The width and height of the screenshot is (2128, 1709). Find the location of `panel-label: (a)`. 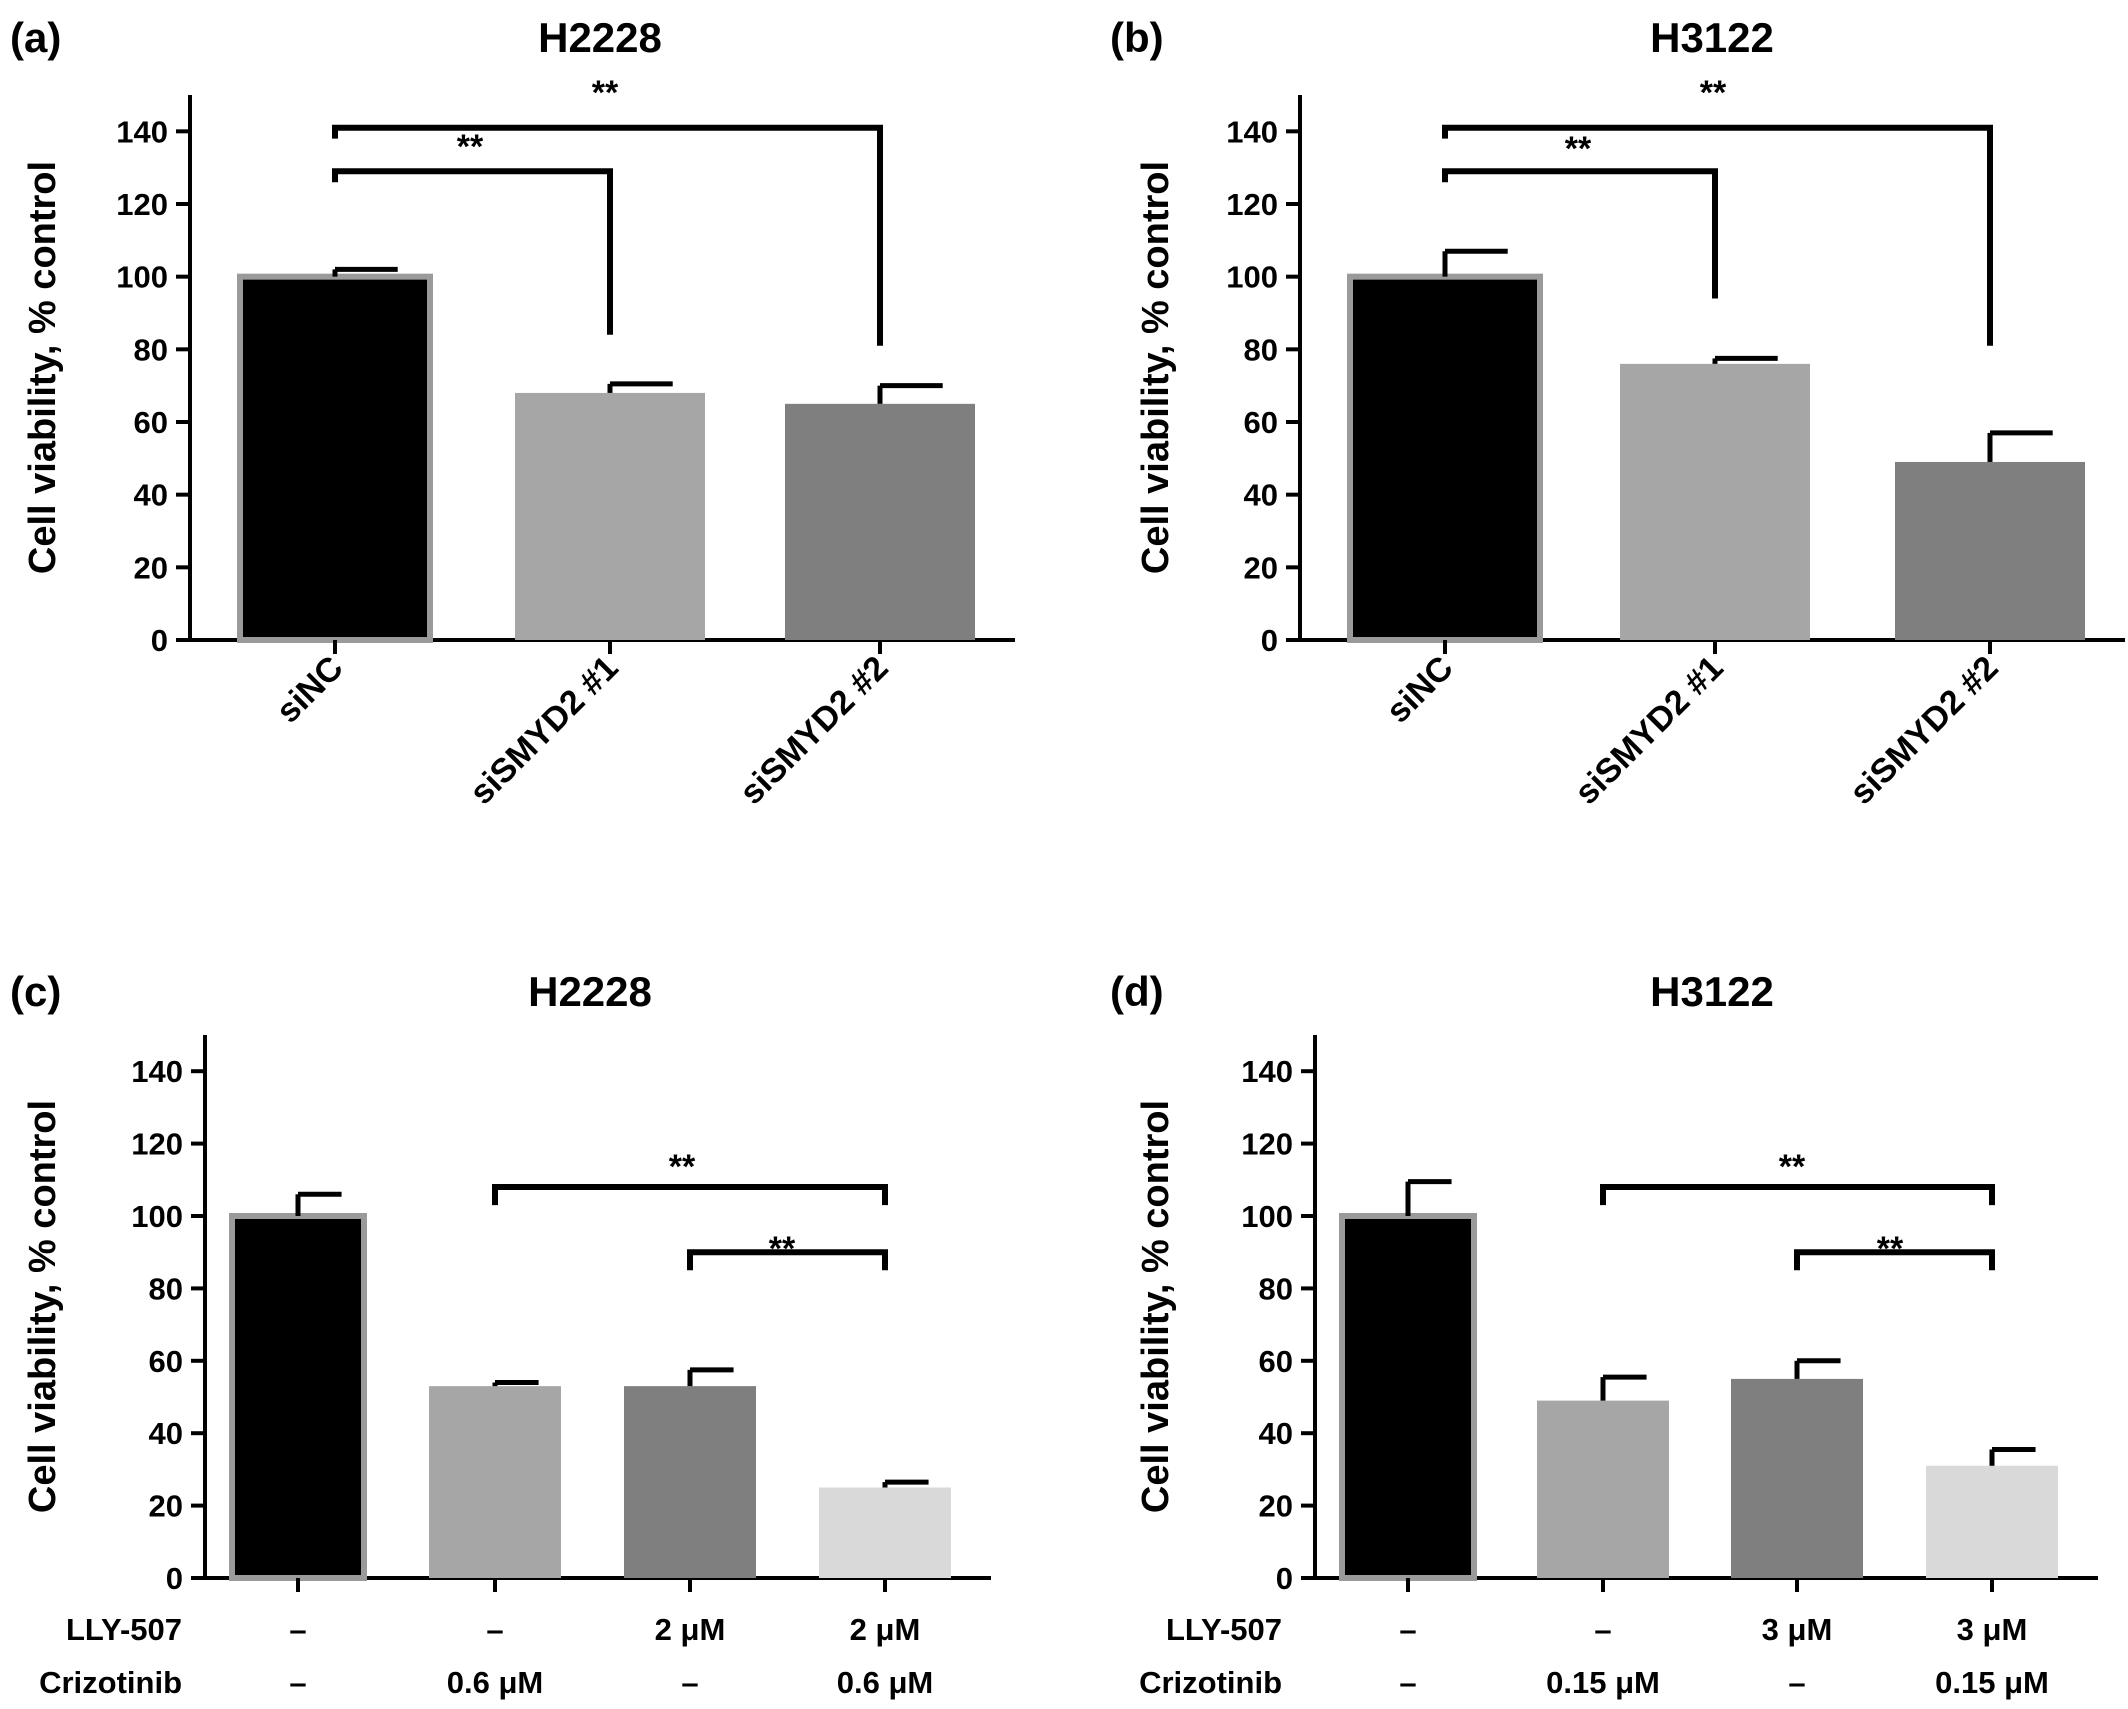

panel-label: (a) is located at coordinates (35, 37).